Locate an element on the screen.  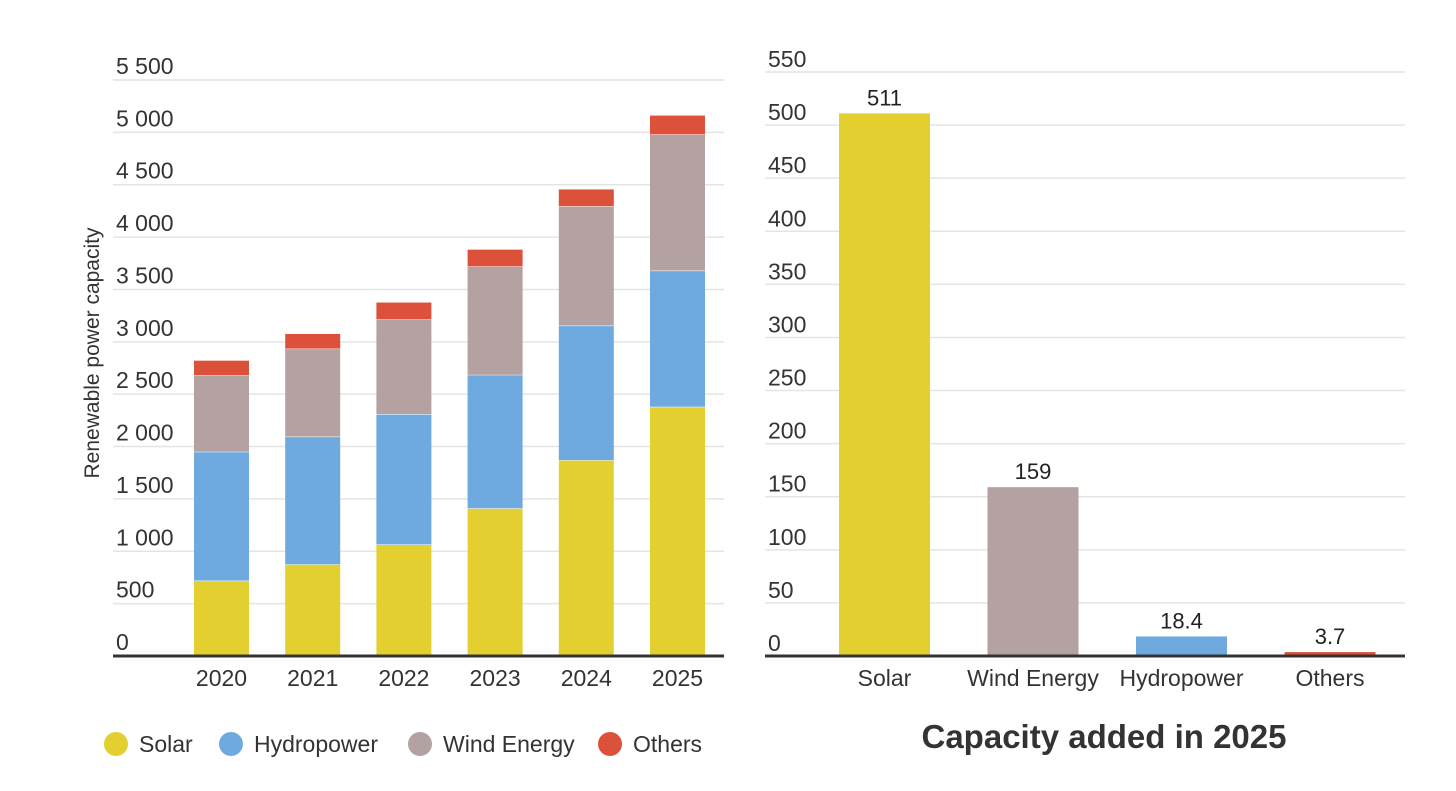
bar-wind-2021 is located at coordinates (313, 392).